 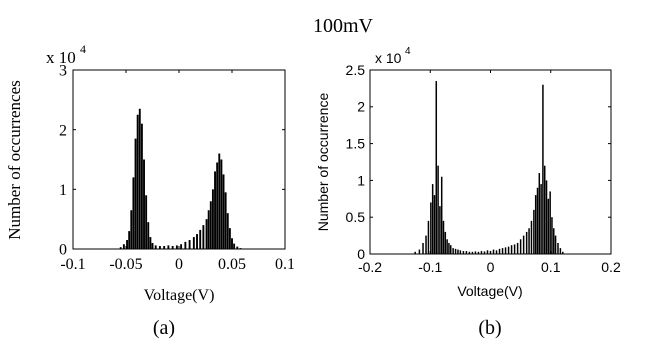 I want to click on chart-b-ytick-label: 0, so click(x=361, y=254).